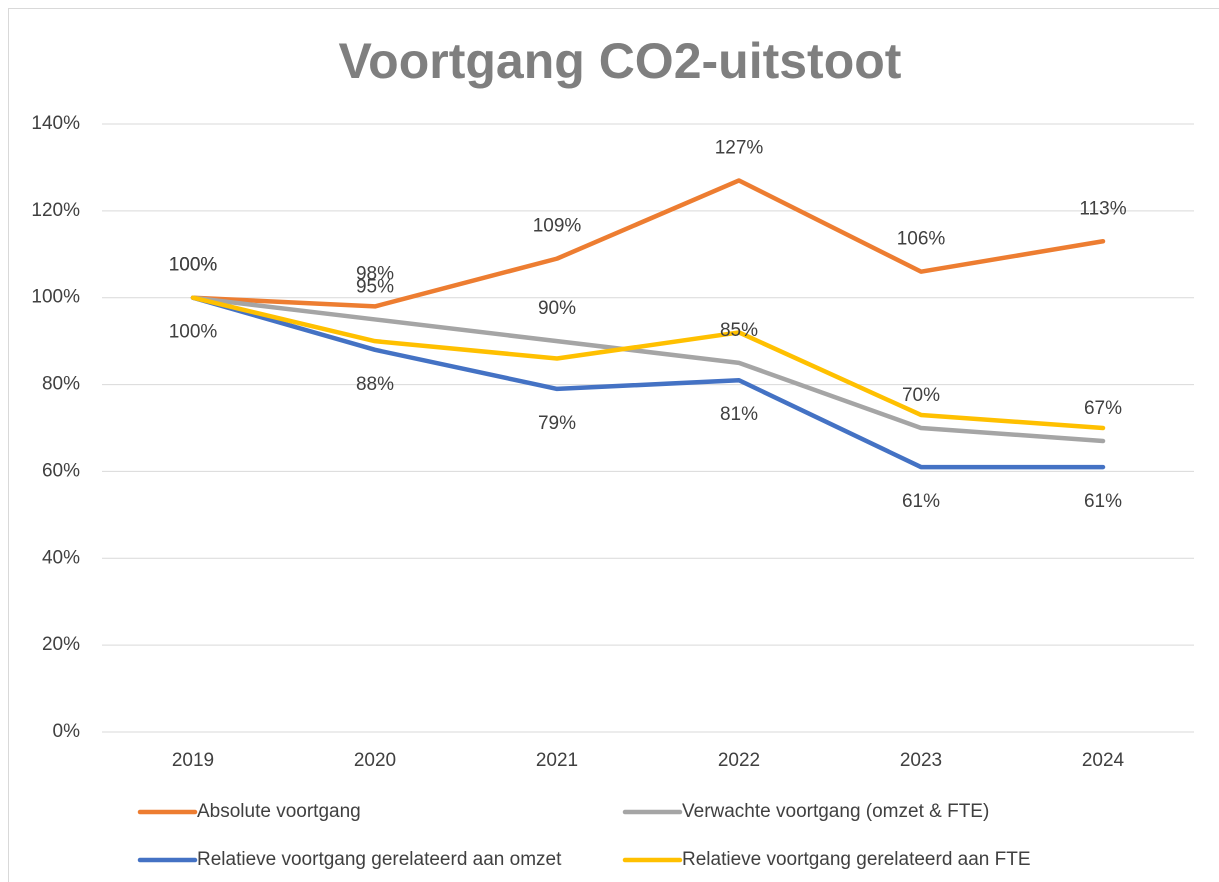 This screenshot has width=1219, height=882. I want to click on data-label: 109%, so click(557, 226).